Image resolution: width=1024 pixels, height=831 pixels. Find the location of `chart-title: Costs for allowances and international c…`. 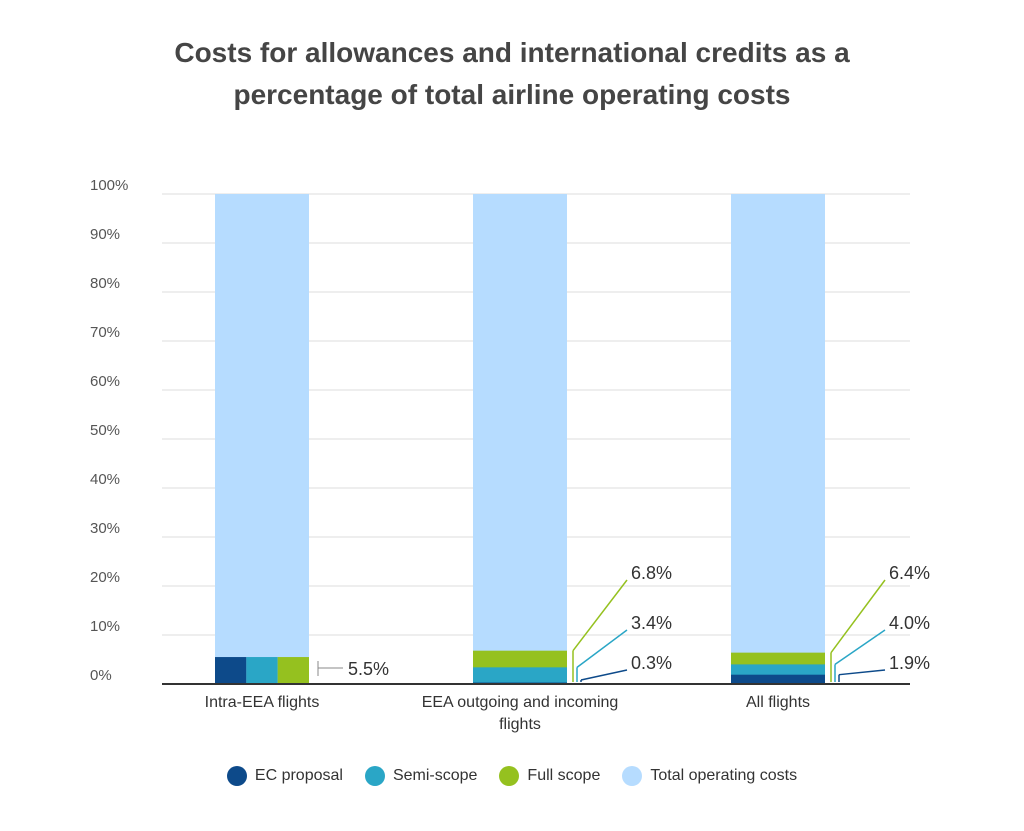

chart-title: Costs for allowances and international c… is located at coordinates (512, 74).